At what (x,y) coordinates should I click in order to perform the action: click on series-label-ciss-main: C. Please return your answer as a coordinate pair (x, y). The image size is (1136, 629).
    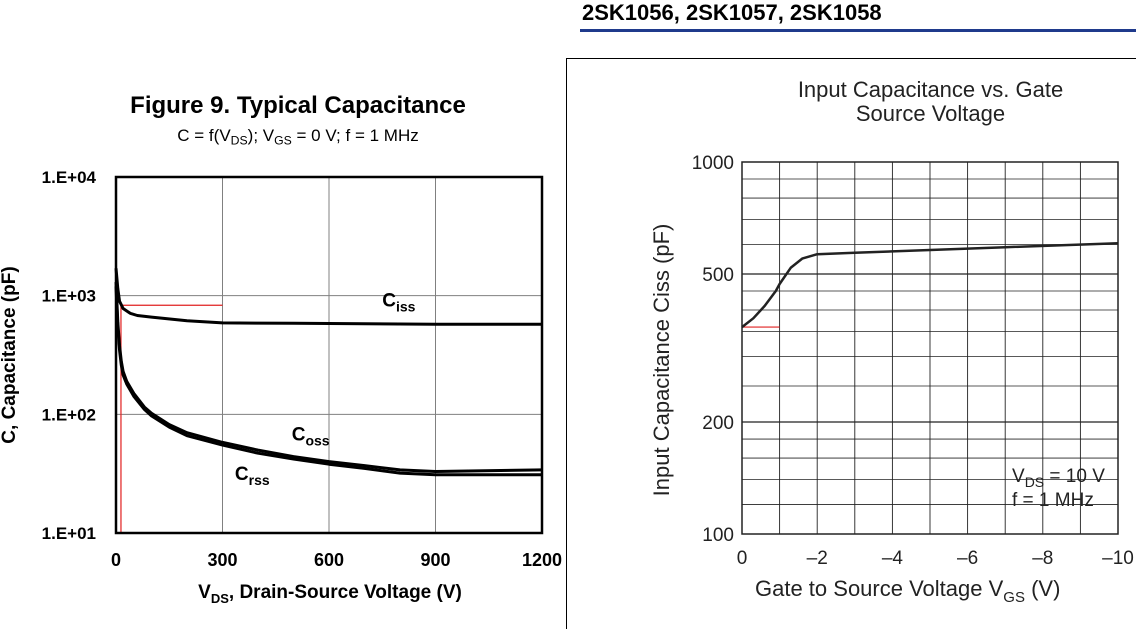
    Looking at the image, I should click on (389, 301).